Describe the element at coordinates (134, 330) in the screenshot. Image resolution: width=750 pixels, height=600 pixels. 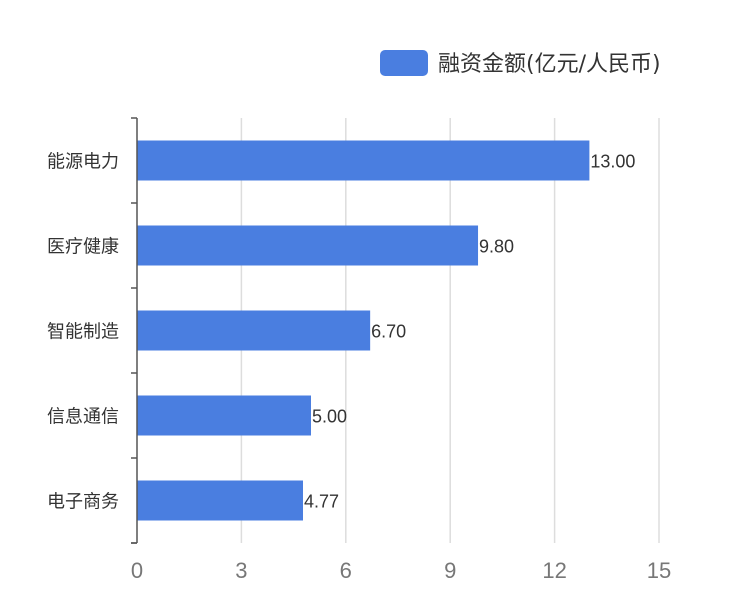
I see `axes` at that location.